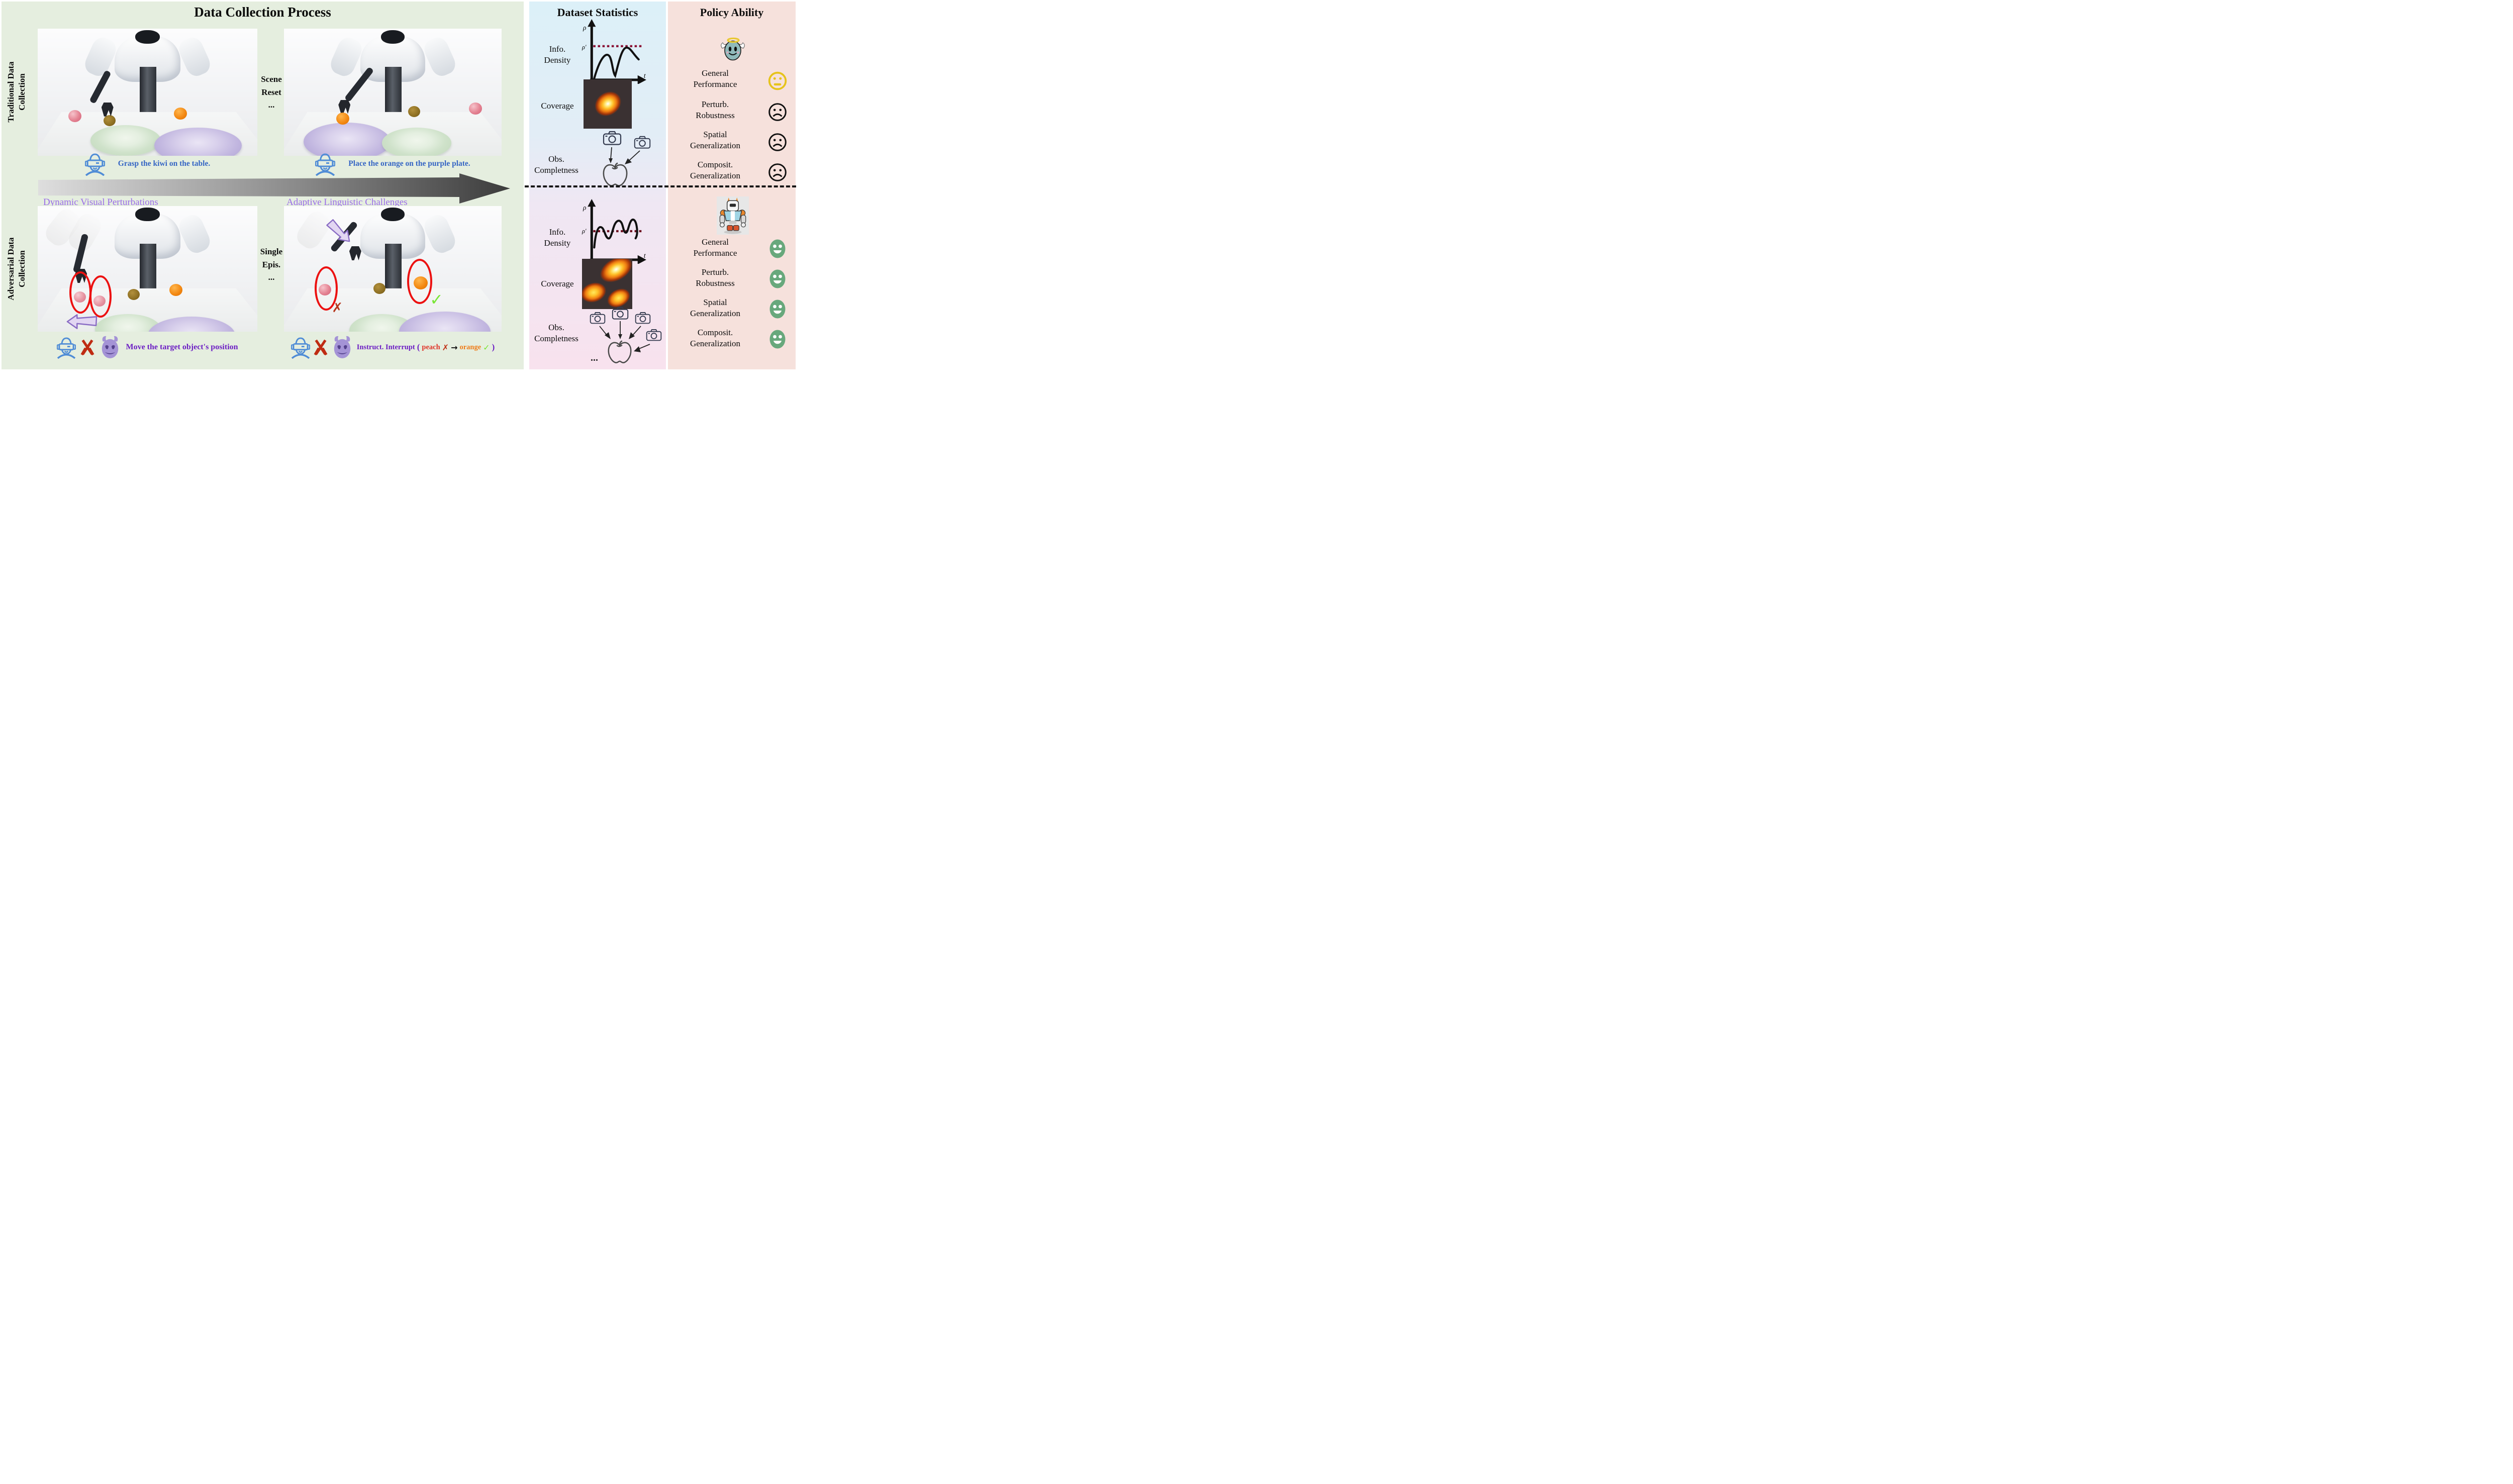 The width and height of the screenshot is (2513, 1484). I want to click on interrupt-prefix: Instruct. Interrupt, so click(386, 347).